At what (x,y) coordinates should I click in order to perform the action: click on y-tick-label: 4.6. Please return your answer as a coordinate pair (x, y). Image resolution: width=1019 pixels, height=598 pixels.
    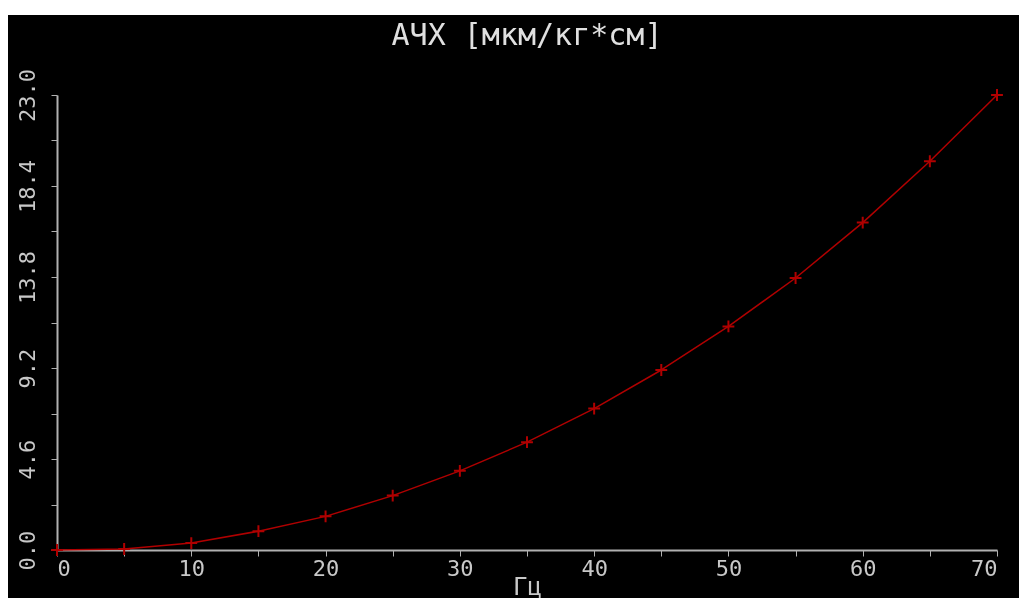
    Looking at the image, I should click on (27, 459).